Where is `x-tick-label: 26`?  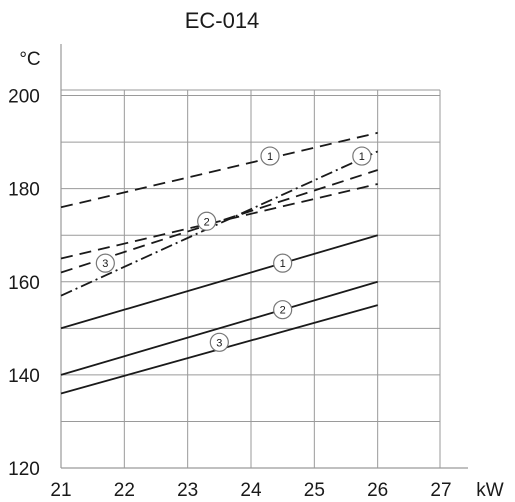 x-tick-label: 26 is located at coordinates (377, 490).